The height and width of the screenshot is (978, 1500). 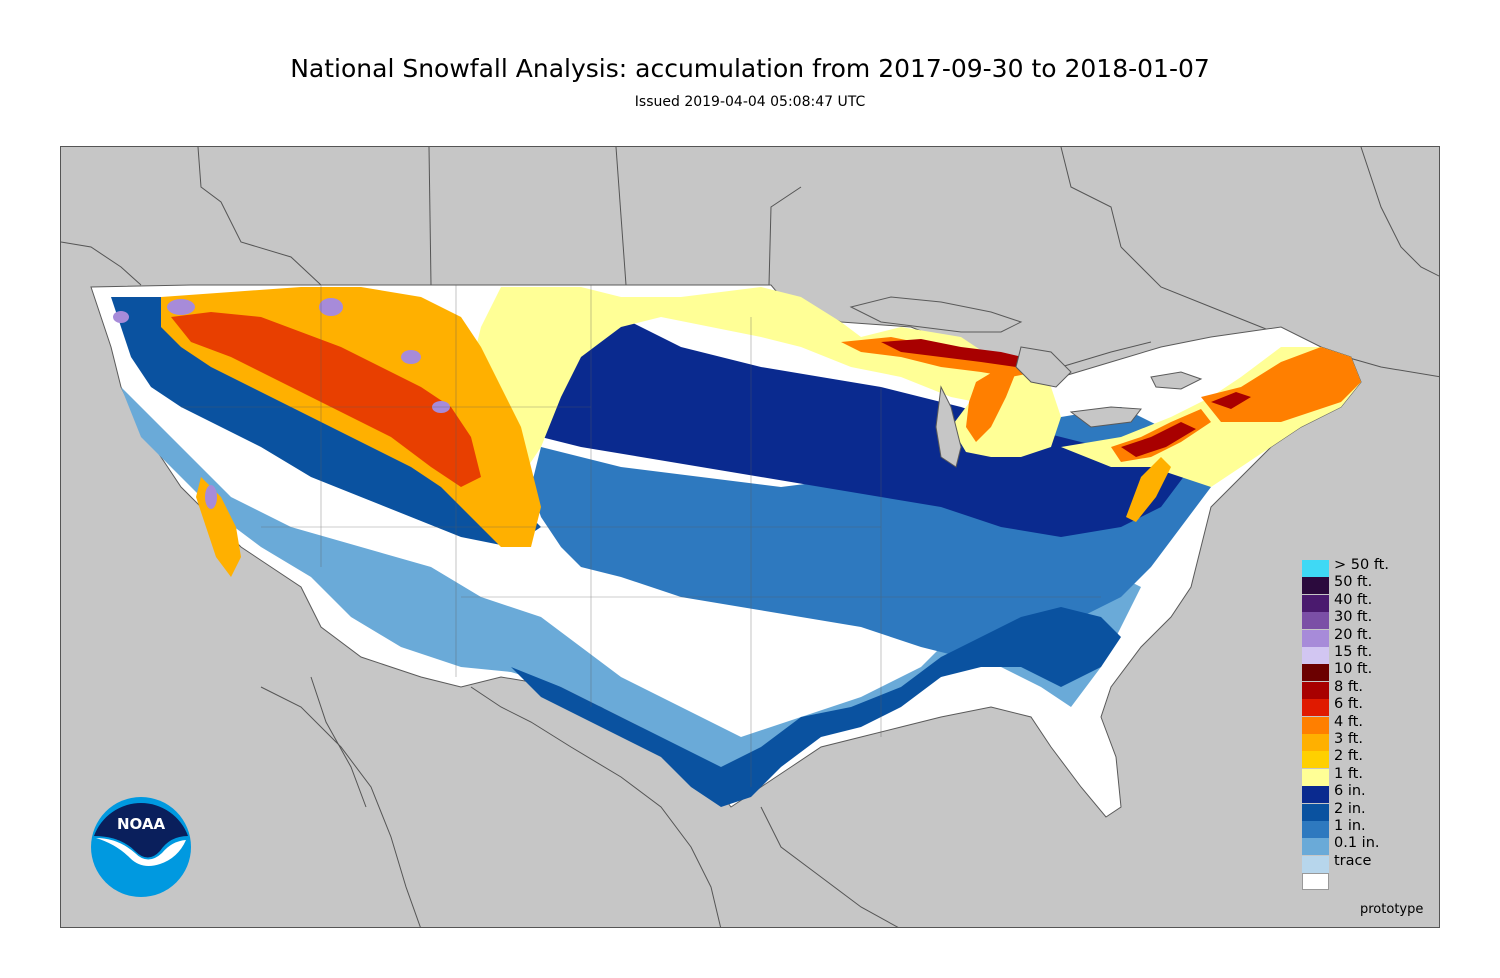 I want to click on legend-item, so click(x=1362, y=882).